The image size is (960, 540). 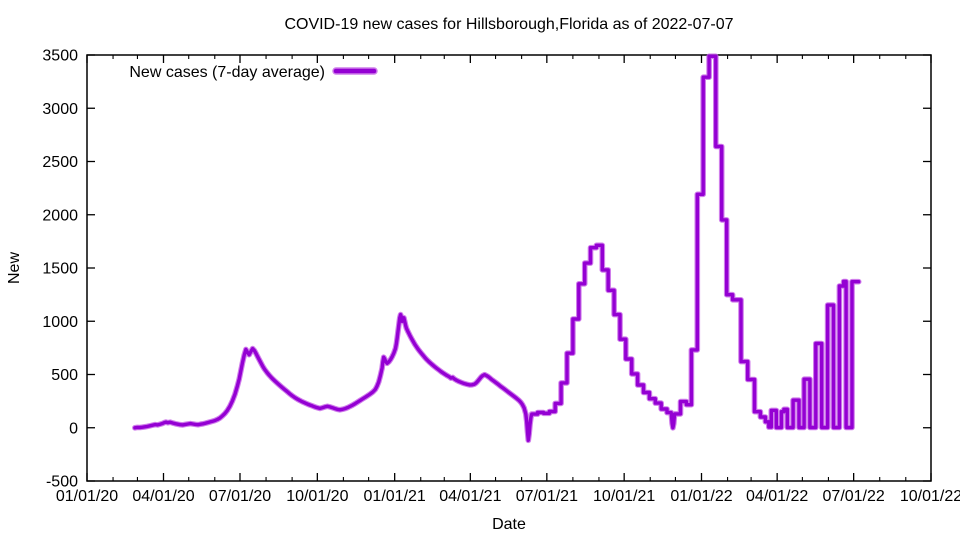 What do you see at coordinates (470, 496) in the screenshot?
I see `x-tick-label: 04/01/21` at bounding box center [470, 496].